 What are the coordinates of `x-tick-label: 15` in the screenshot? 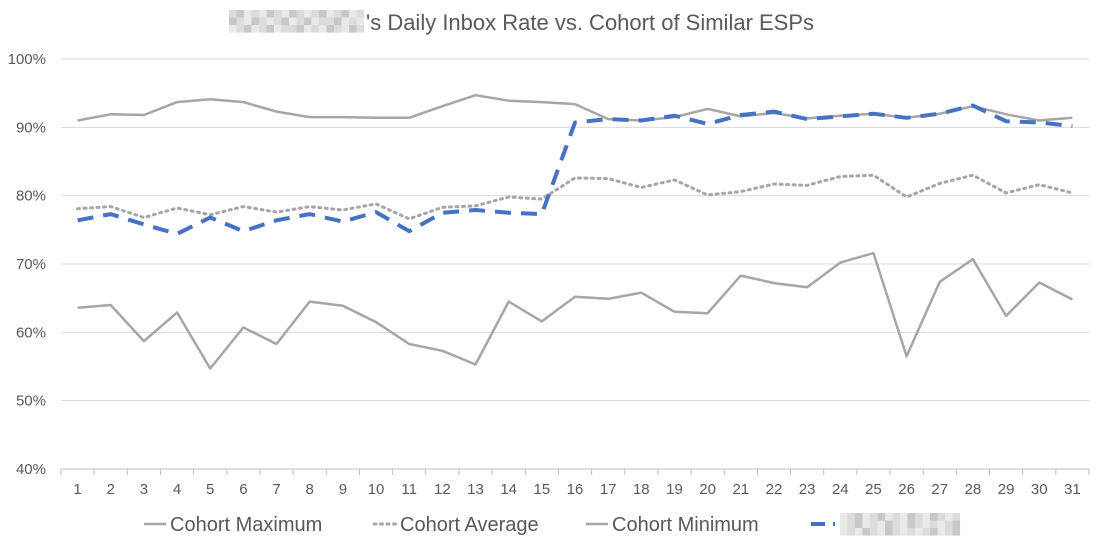 It's located at (541, 489).